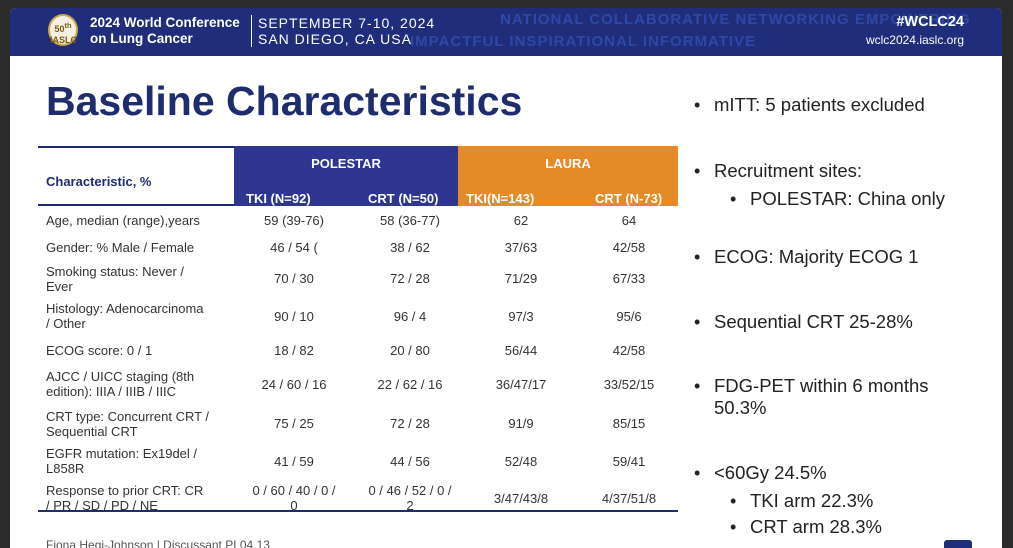  I want to click on table-cell: 90 / 10, so click(294, 316).